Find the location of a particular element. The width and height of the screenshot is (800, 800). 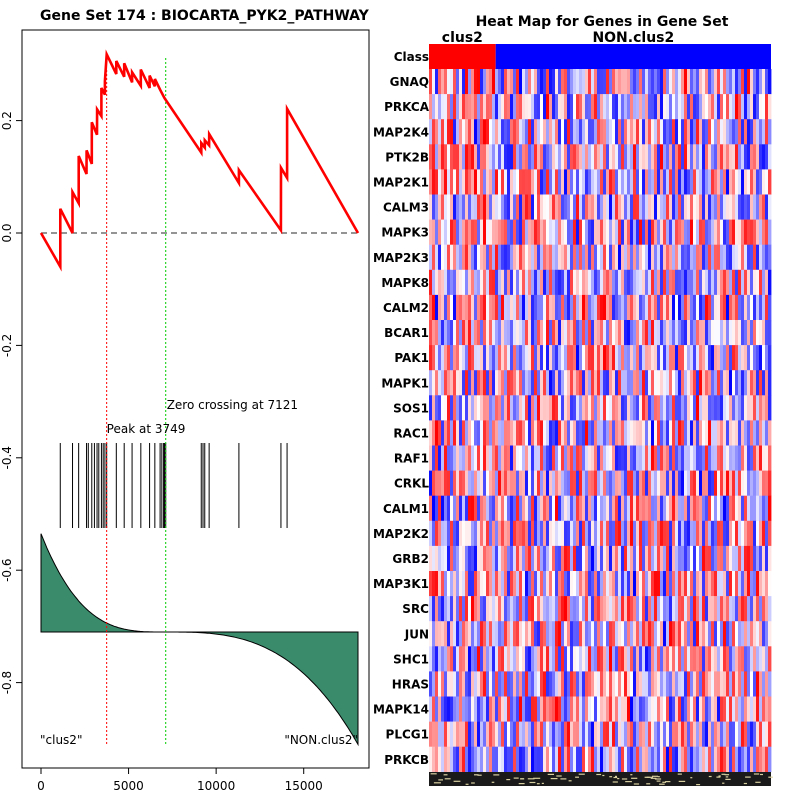

sample-tick is located at coordinates (658, 779).